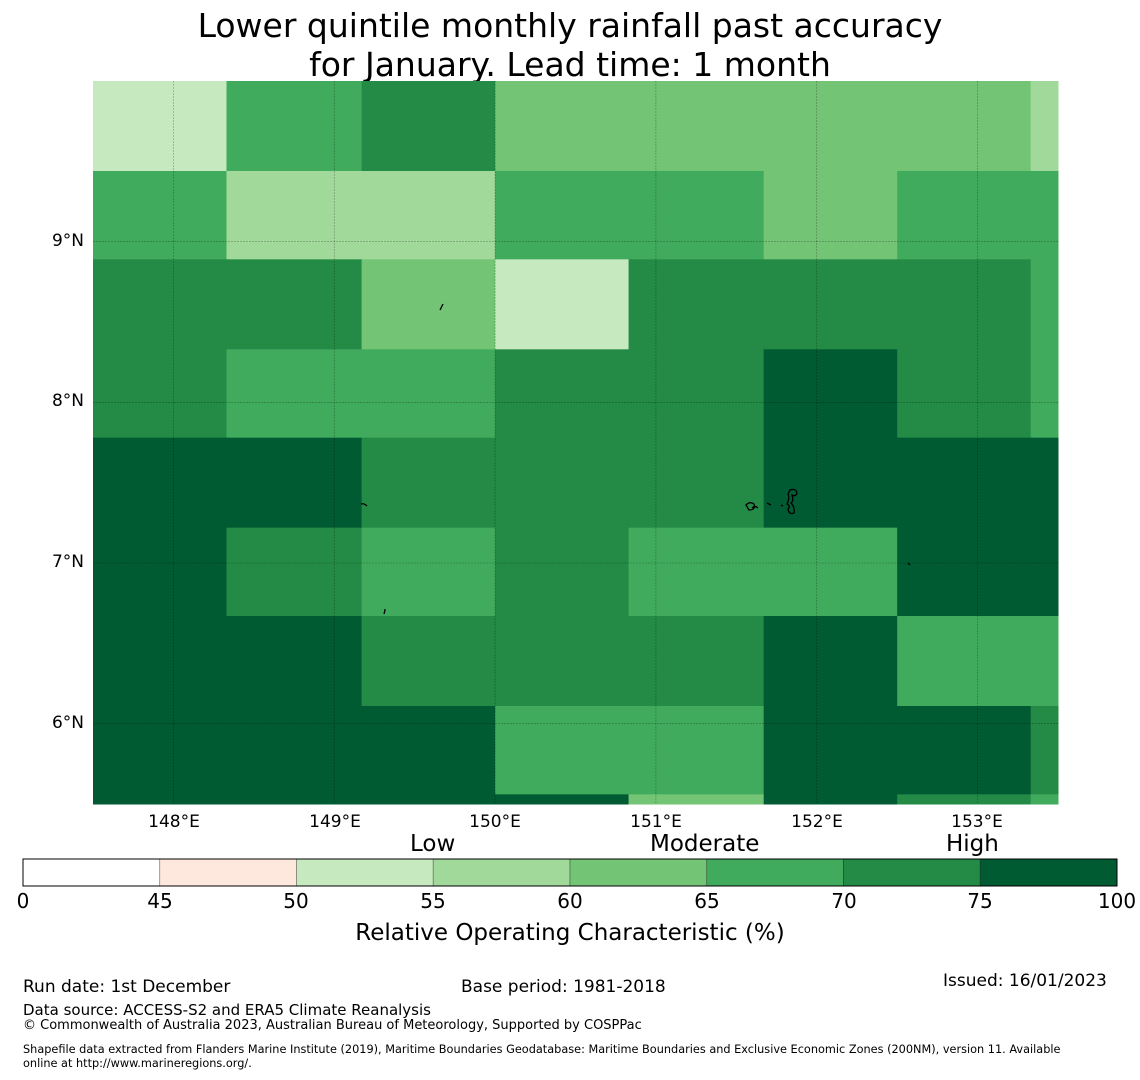 The image size is (1140, 1080). I want to click on category-label-moderate: Moderate, so click(705, 844).